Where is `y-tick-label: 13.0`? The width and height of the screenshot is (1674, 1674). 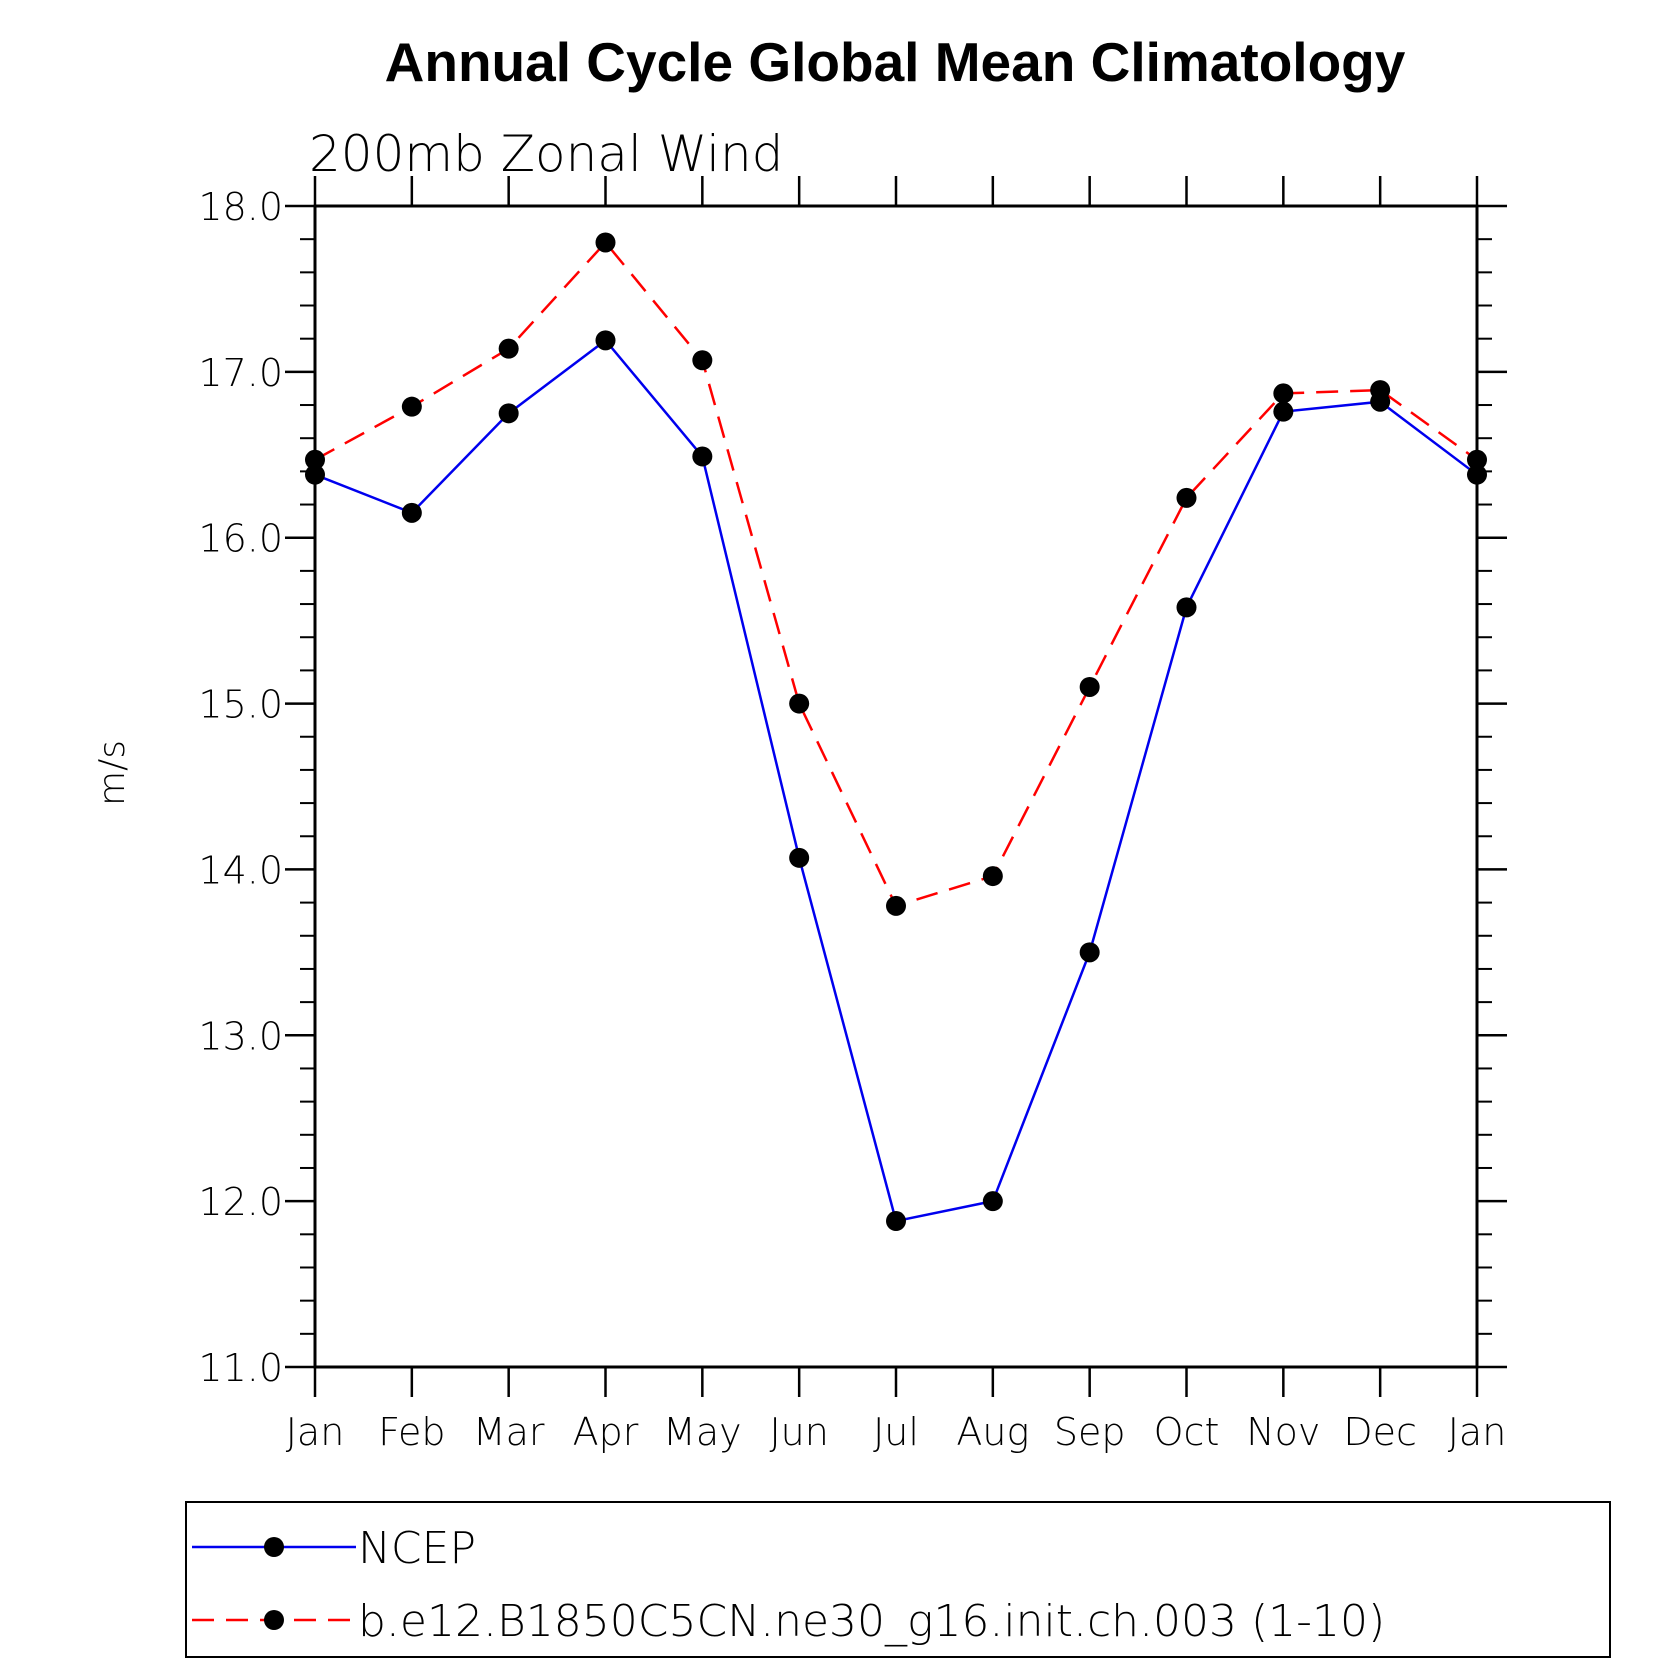
y-tick-label: 13.0 is located at coordinates (240, 1036).